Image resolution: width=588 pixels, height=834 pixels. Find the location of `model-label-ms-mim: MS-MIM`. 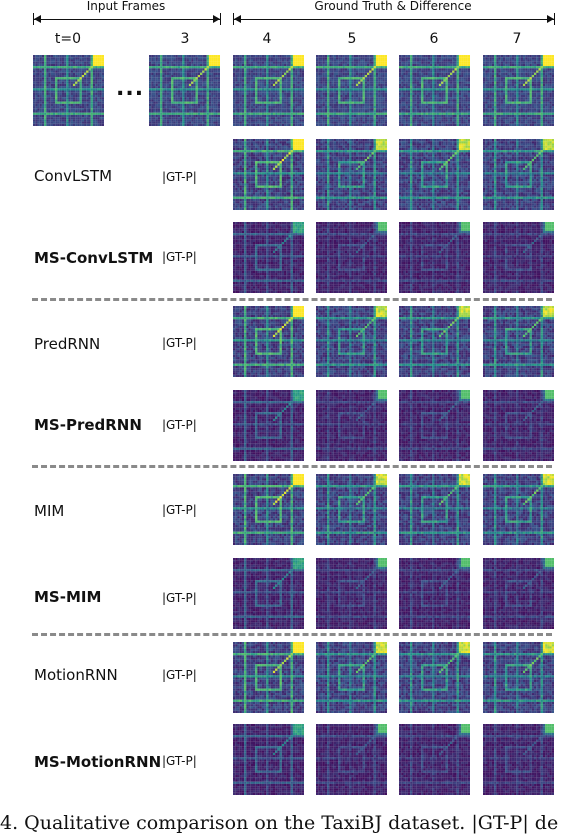

model-label-ms-mim: MS-MIM is located at coordinates (67, 597).